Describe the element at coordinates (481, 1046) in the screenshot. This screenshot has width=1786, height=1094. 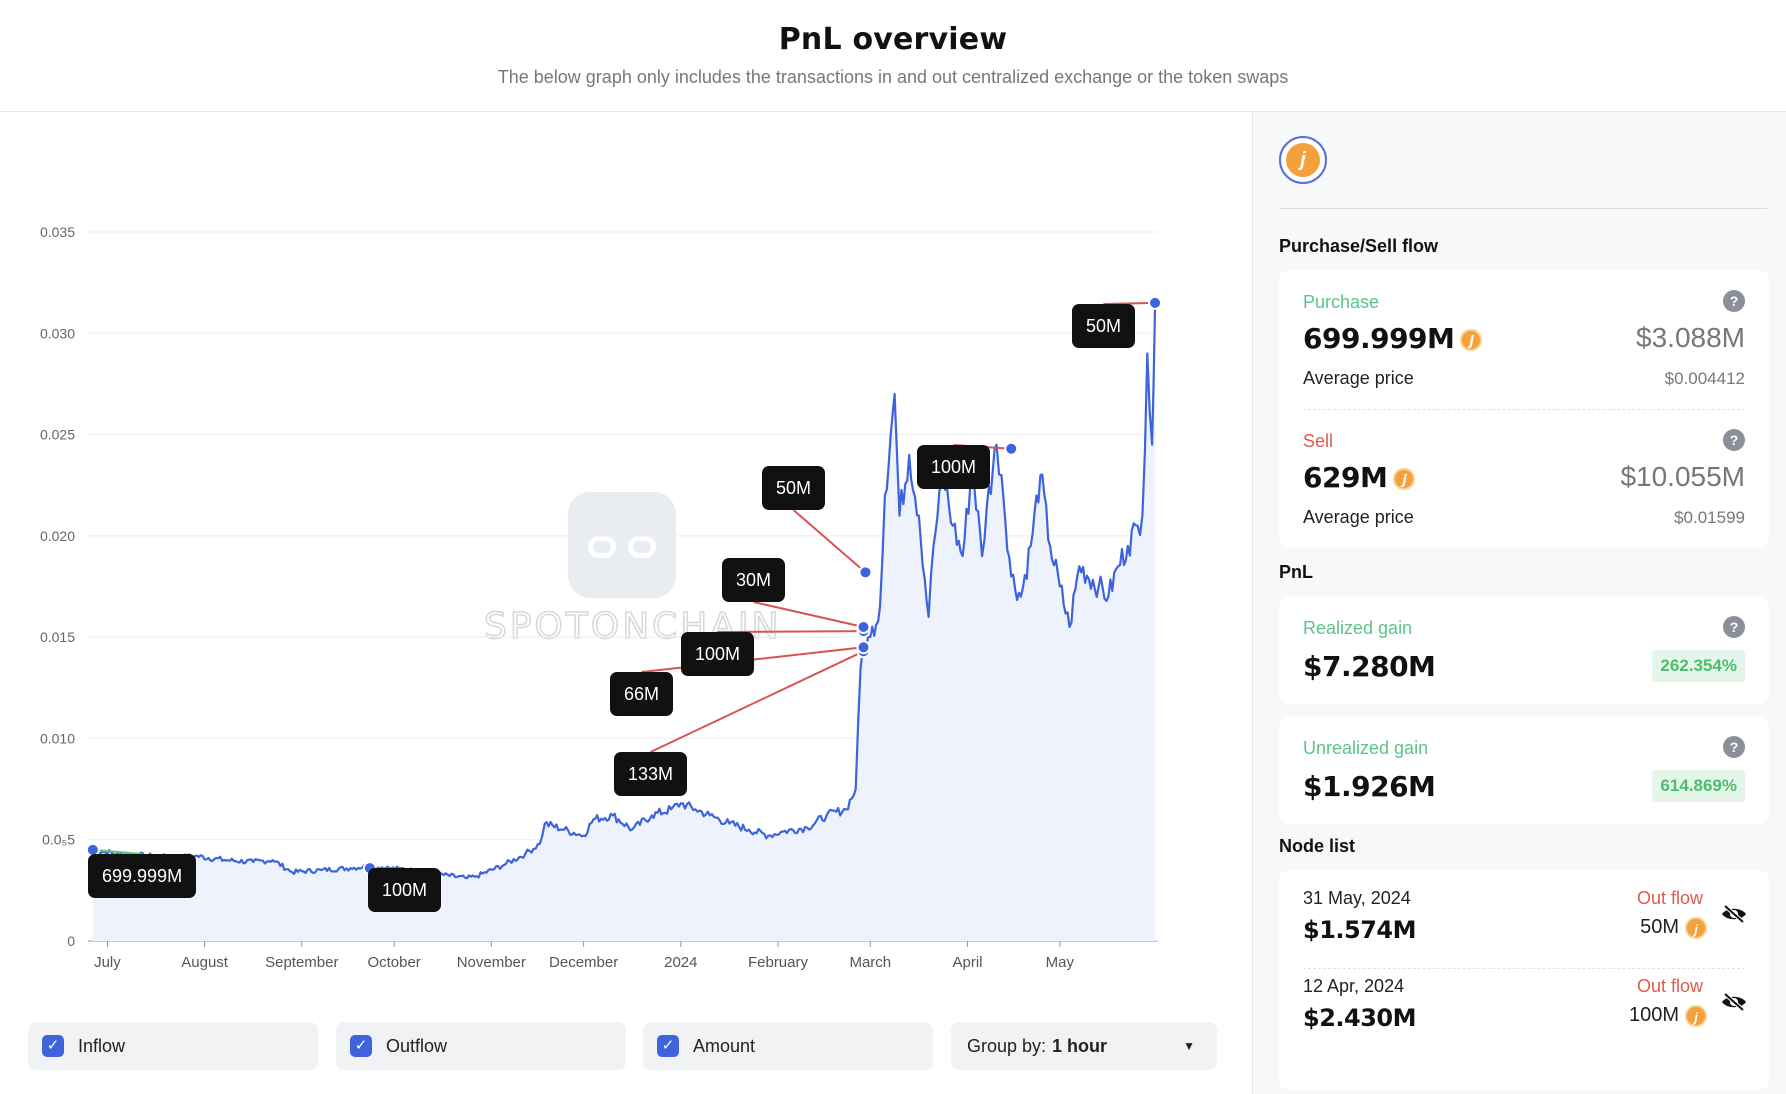
I see `outflow-toggle: ✓ Outflow` at that location.